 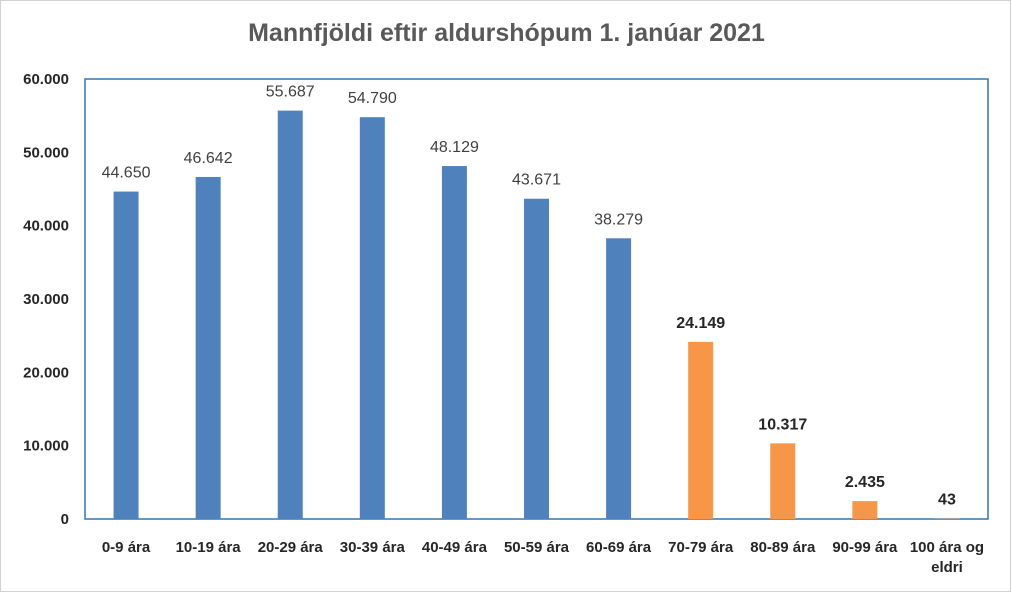 What do you see at coordinates (947, 547) in the screenshot?
I see `x-tick-label: 100 ára og` at bounding box center [947, 547].